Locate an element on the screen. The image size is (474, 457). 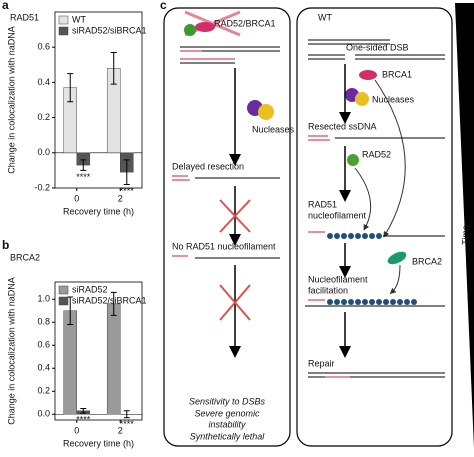
label: One-sided DSB is located at coordinates (377, 47).